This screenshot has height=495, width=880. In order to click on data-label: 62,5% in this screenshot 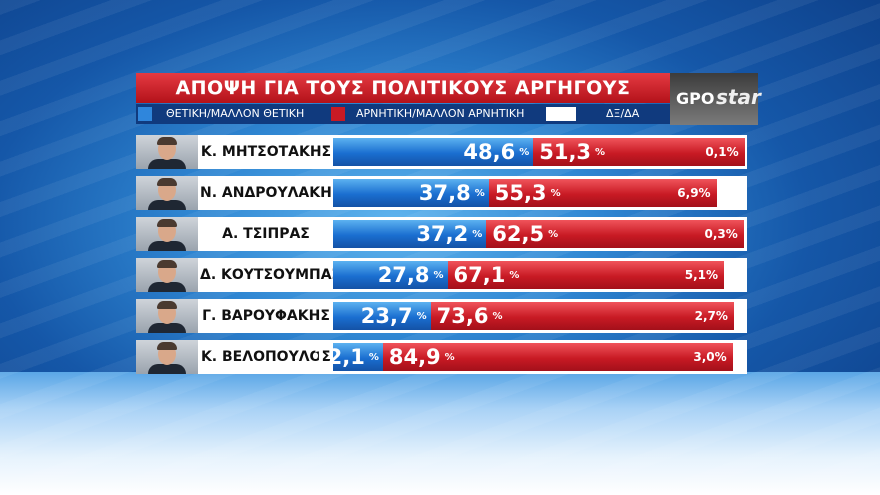, I will do `click(525, 234)`.